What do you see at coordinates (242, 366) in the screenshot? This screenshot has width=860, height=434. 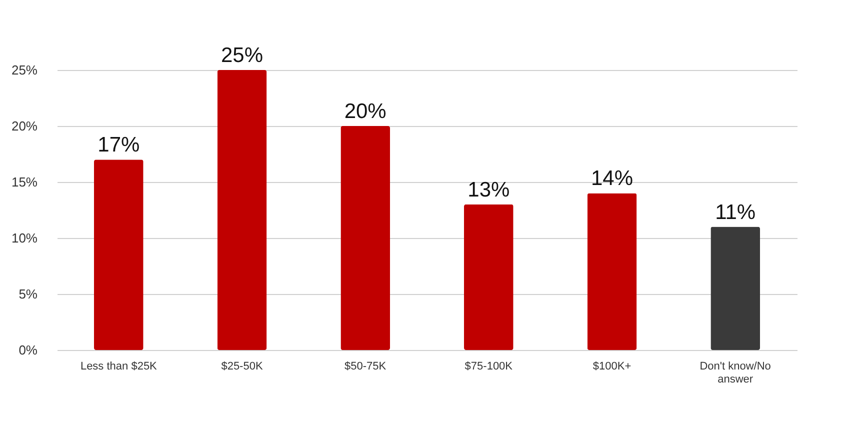 I see `x-tick-label: $25-50K` at bounding box center [242, 366].